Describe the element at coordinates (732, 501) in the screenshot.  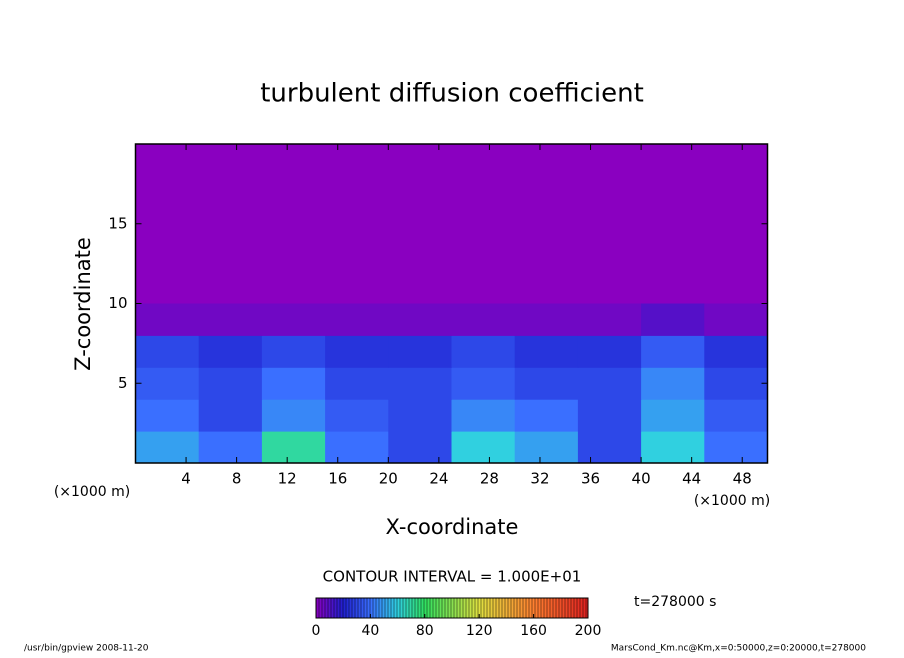
I see `x-unit: (×1000 m)` at that location.